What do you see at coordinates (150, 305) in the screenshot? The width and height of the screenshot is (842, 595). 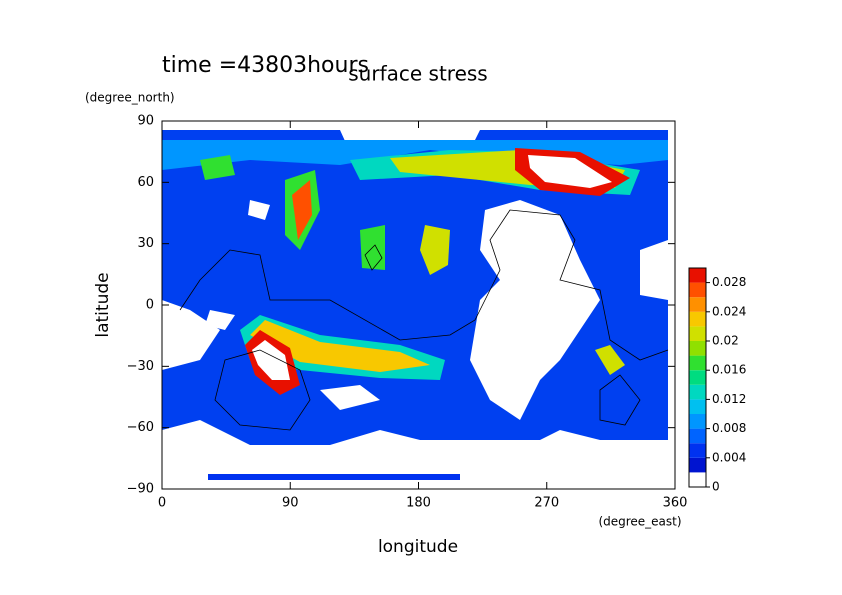 I see `y-tick-label: 0` at bounding box center [150, 305].